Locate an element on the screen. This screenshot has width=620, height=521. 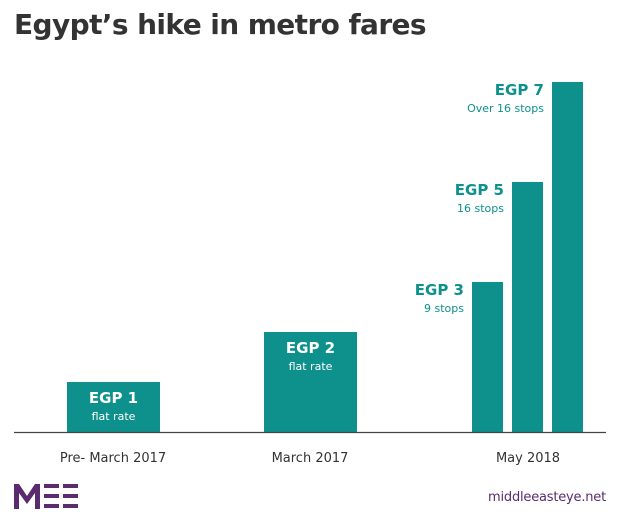
x-axis-tick-label: May 2018 is located at coordinates (528, 458).